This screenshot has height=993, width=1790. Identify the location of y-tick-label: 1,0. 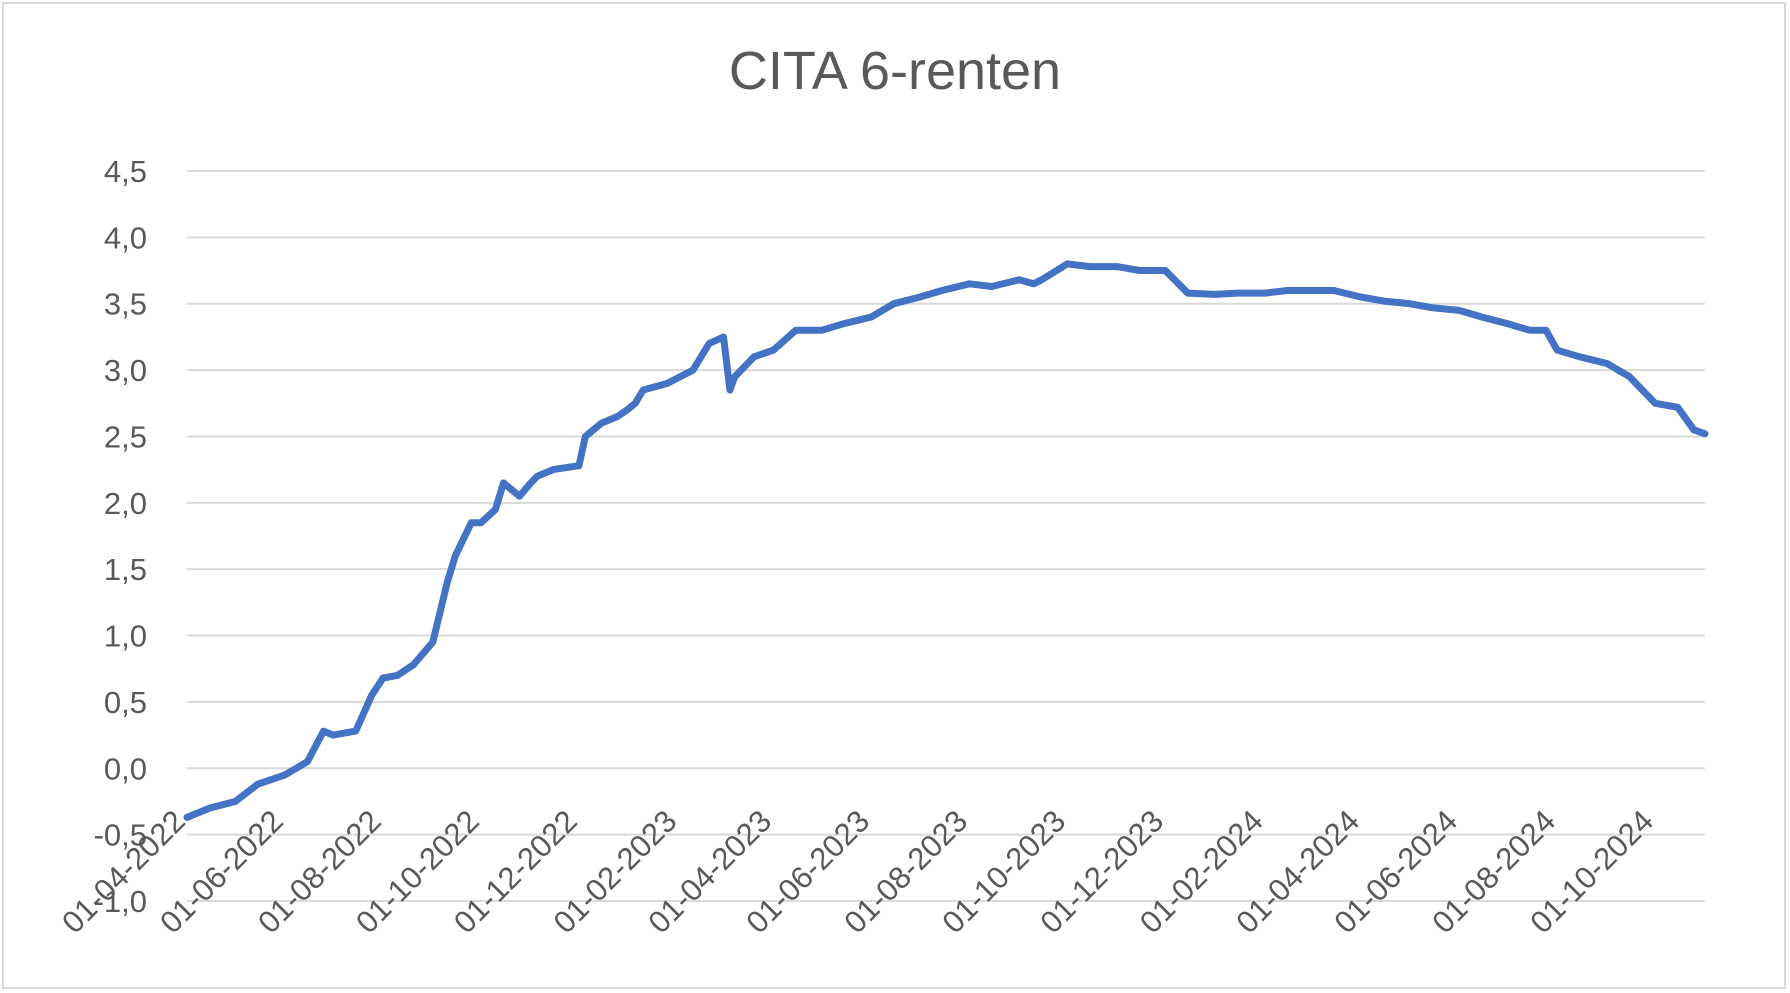
(125, 636).